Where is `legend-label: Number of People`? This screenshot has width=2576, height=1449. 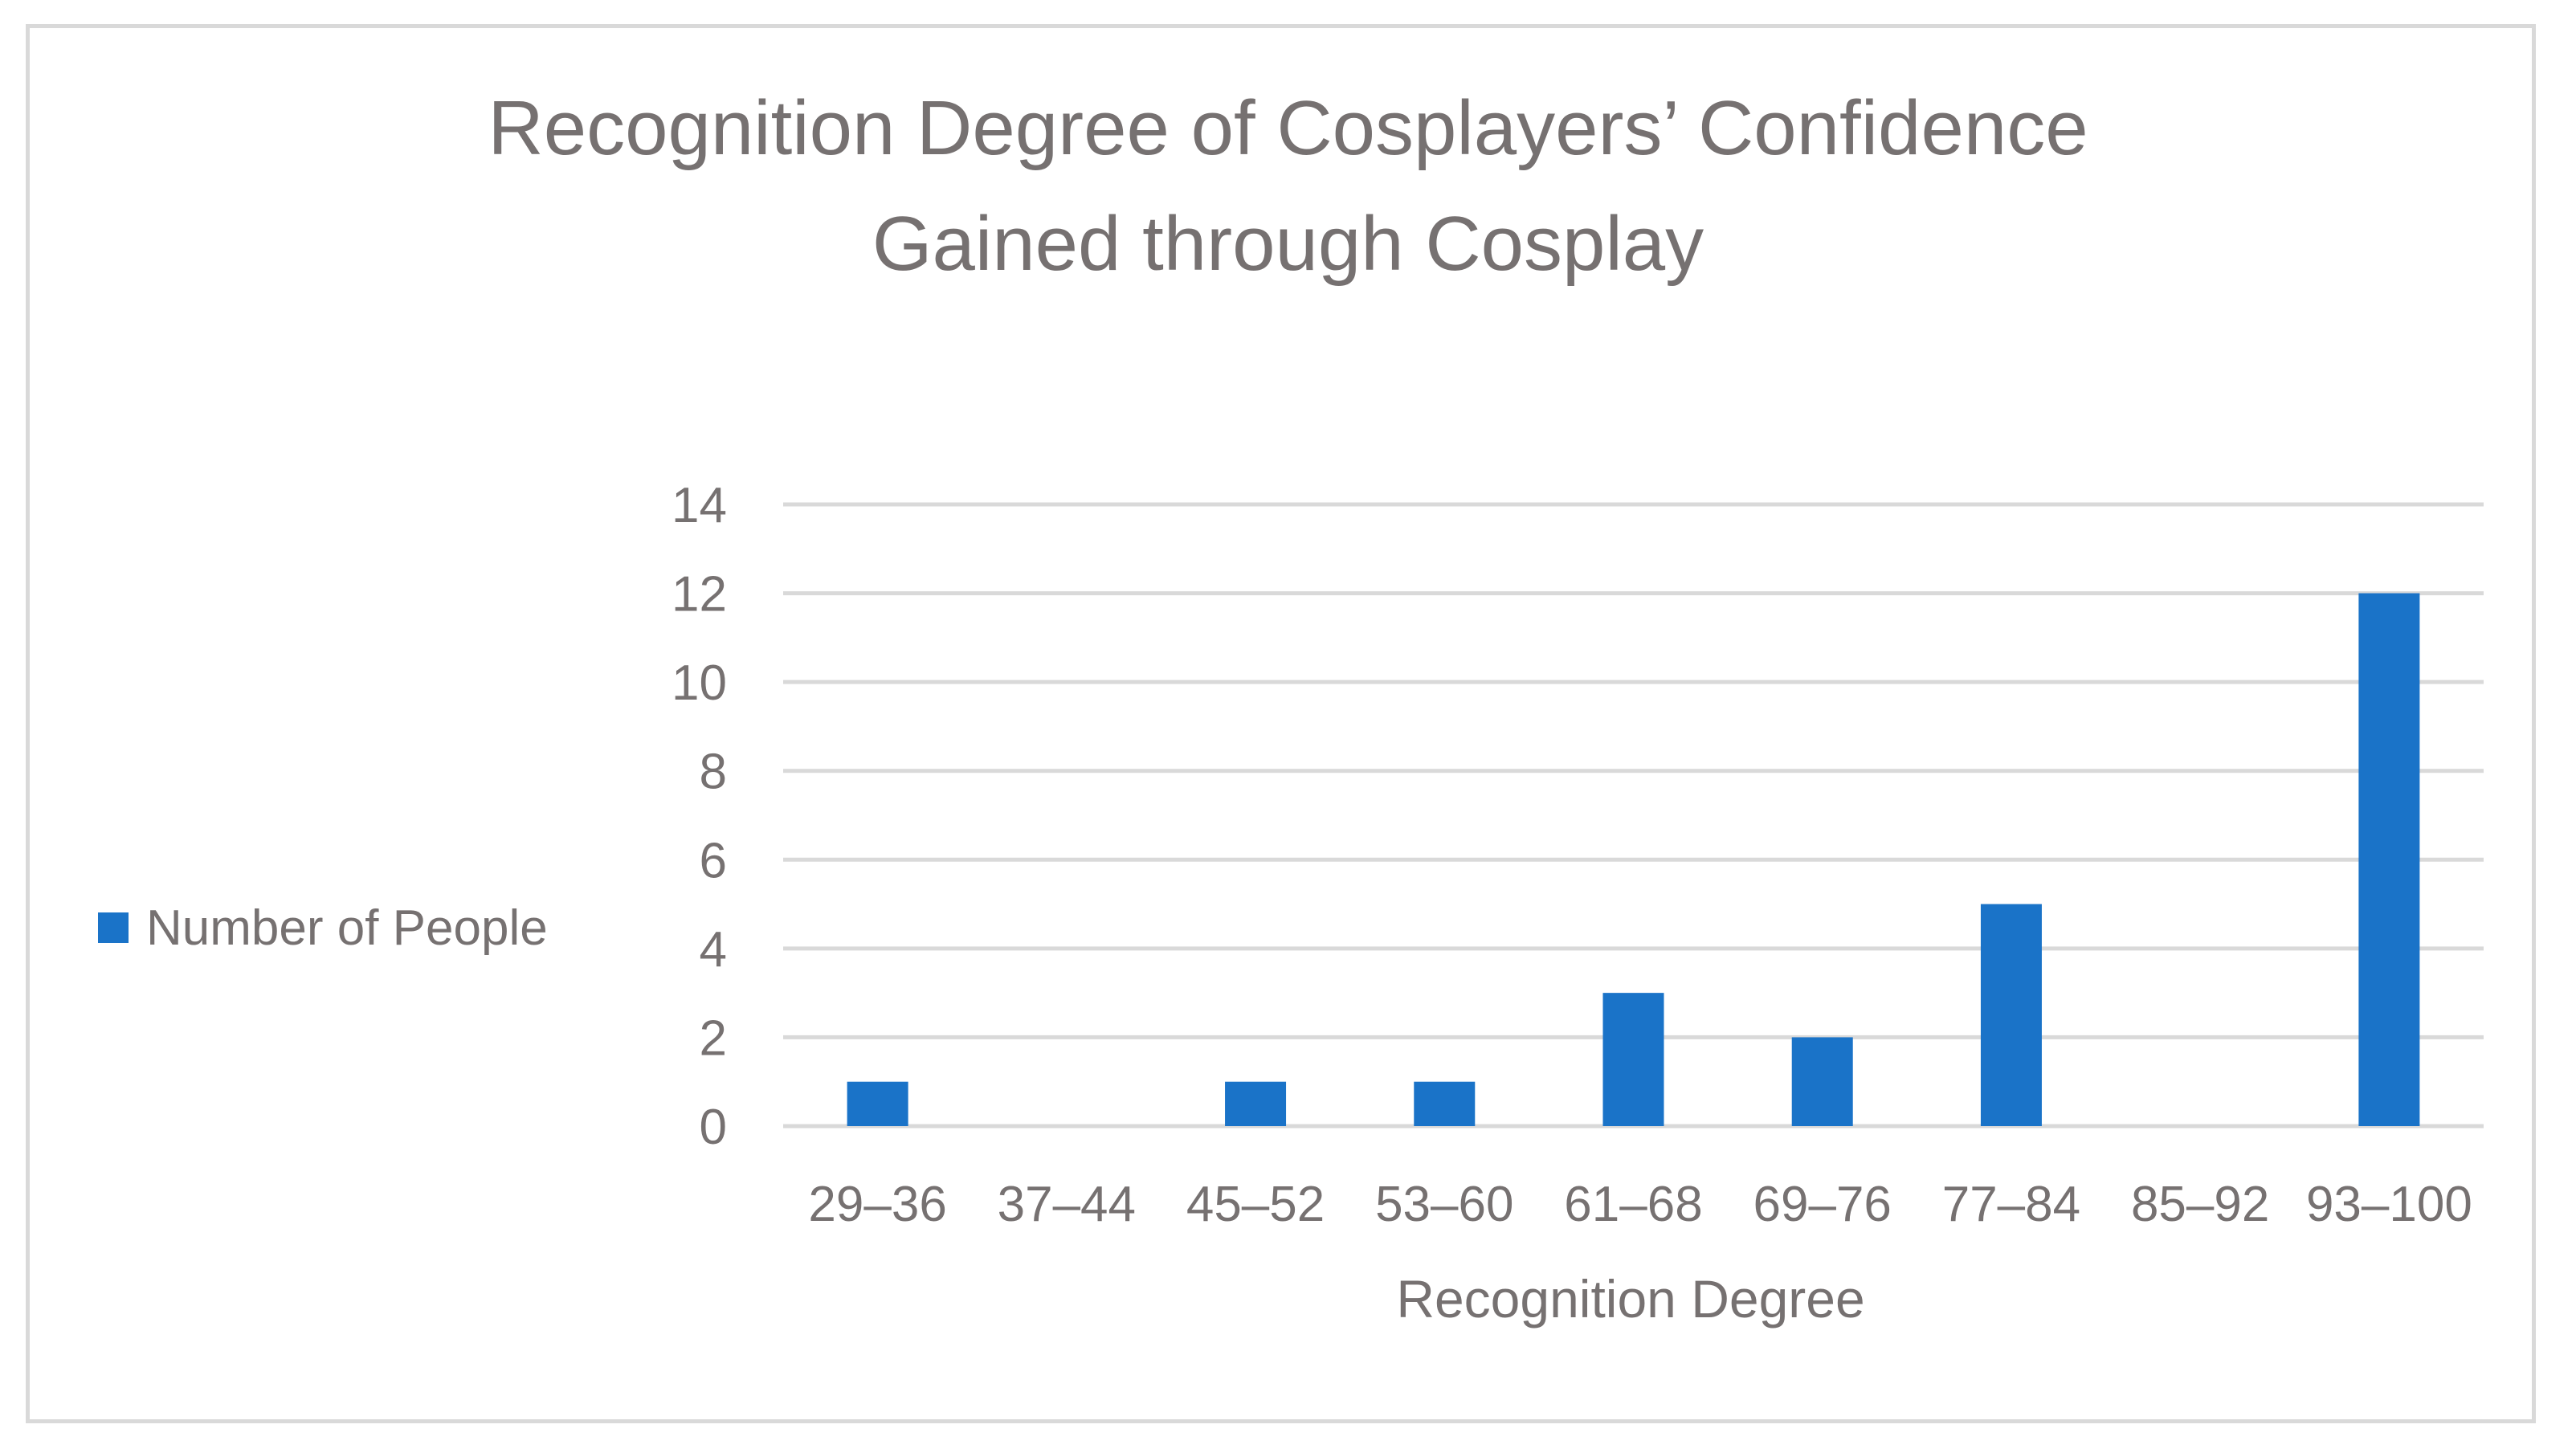
legend-label: Number of People is located at coordinates (347, 928).